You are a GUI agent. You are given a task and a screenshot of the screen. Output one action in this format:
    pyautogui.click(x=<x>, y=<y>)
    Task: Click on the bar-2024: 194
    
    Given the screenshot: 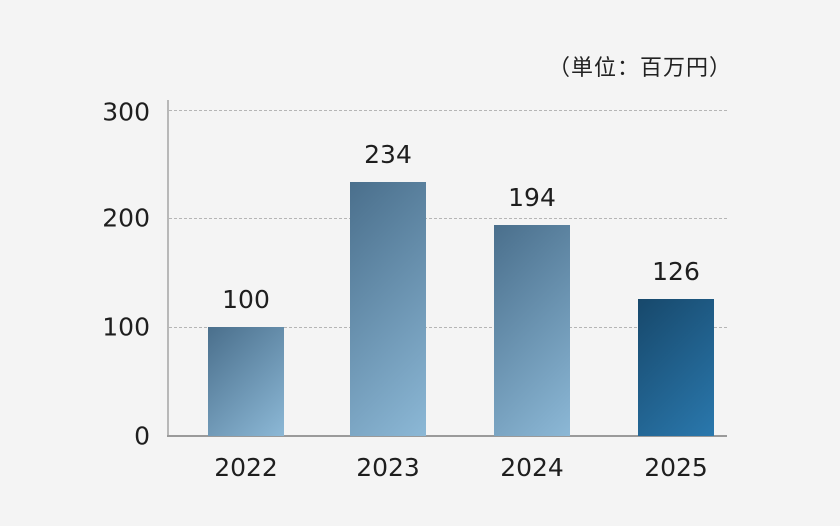 What is the action you would take?
    pyautogui.click(x=532, y=309)
    